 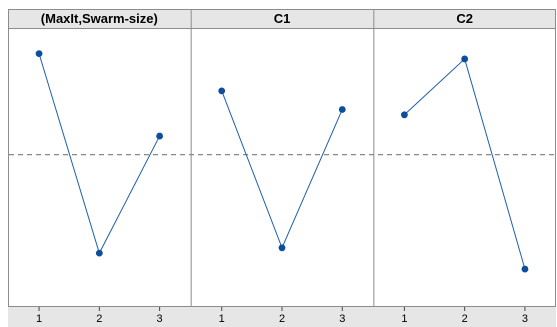 I want to click on panel-title: (MaxIt,Swarm-size), so click(x=99, y=18).